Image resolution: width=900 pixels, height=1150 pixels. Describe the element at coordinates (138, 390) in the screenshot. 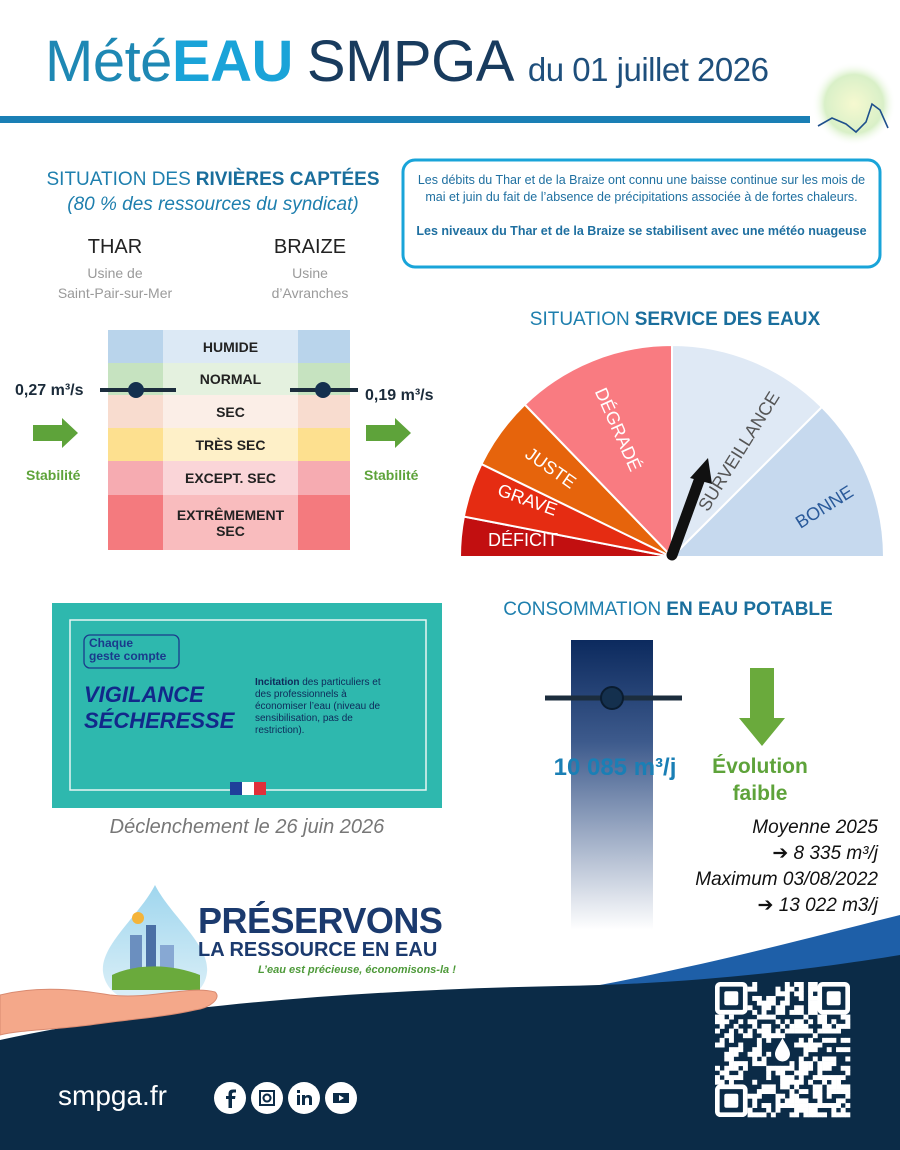

I see `thar-marker` at that location.